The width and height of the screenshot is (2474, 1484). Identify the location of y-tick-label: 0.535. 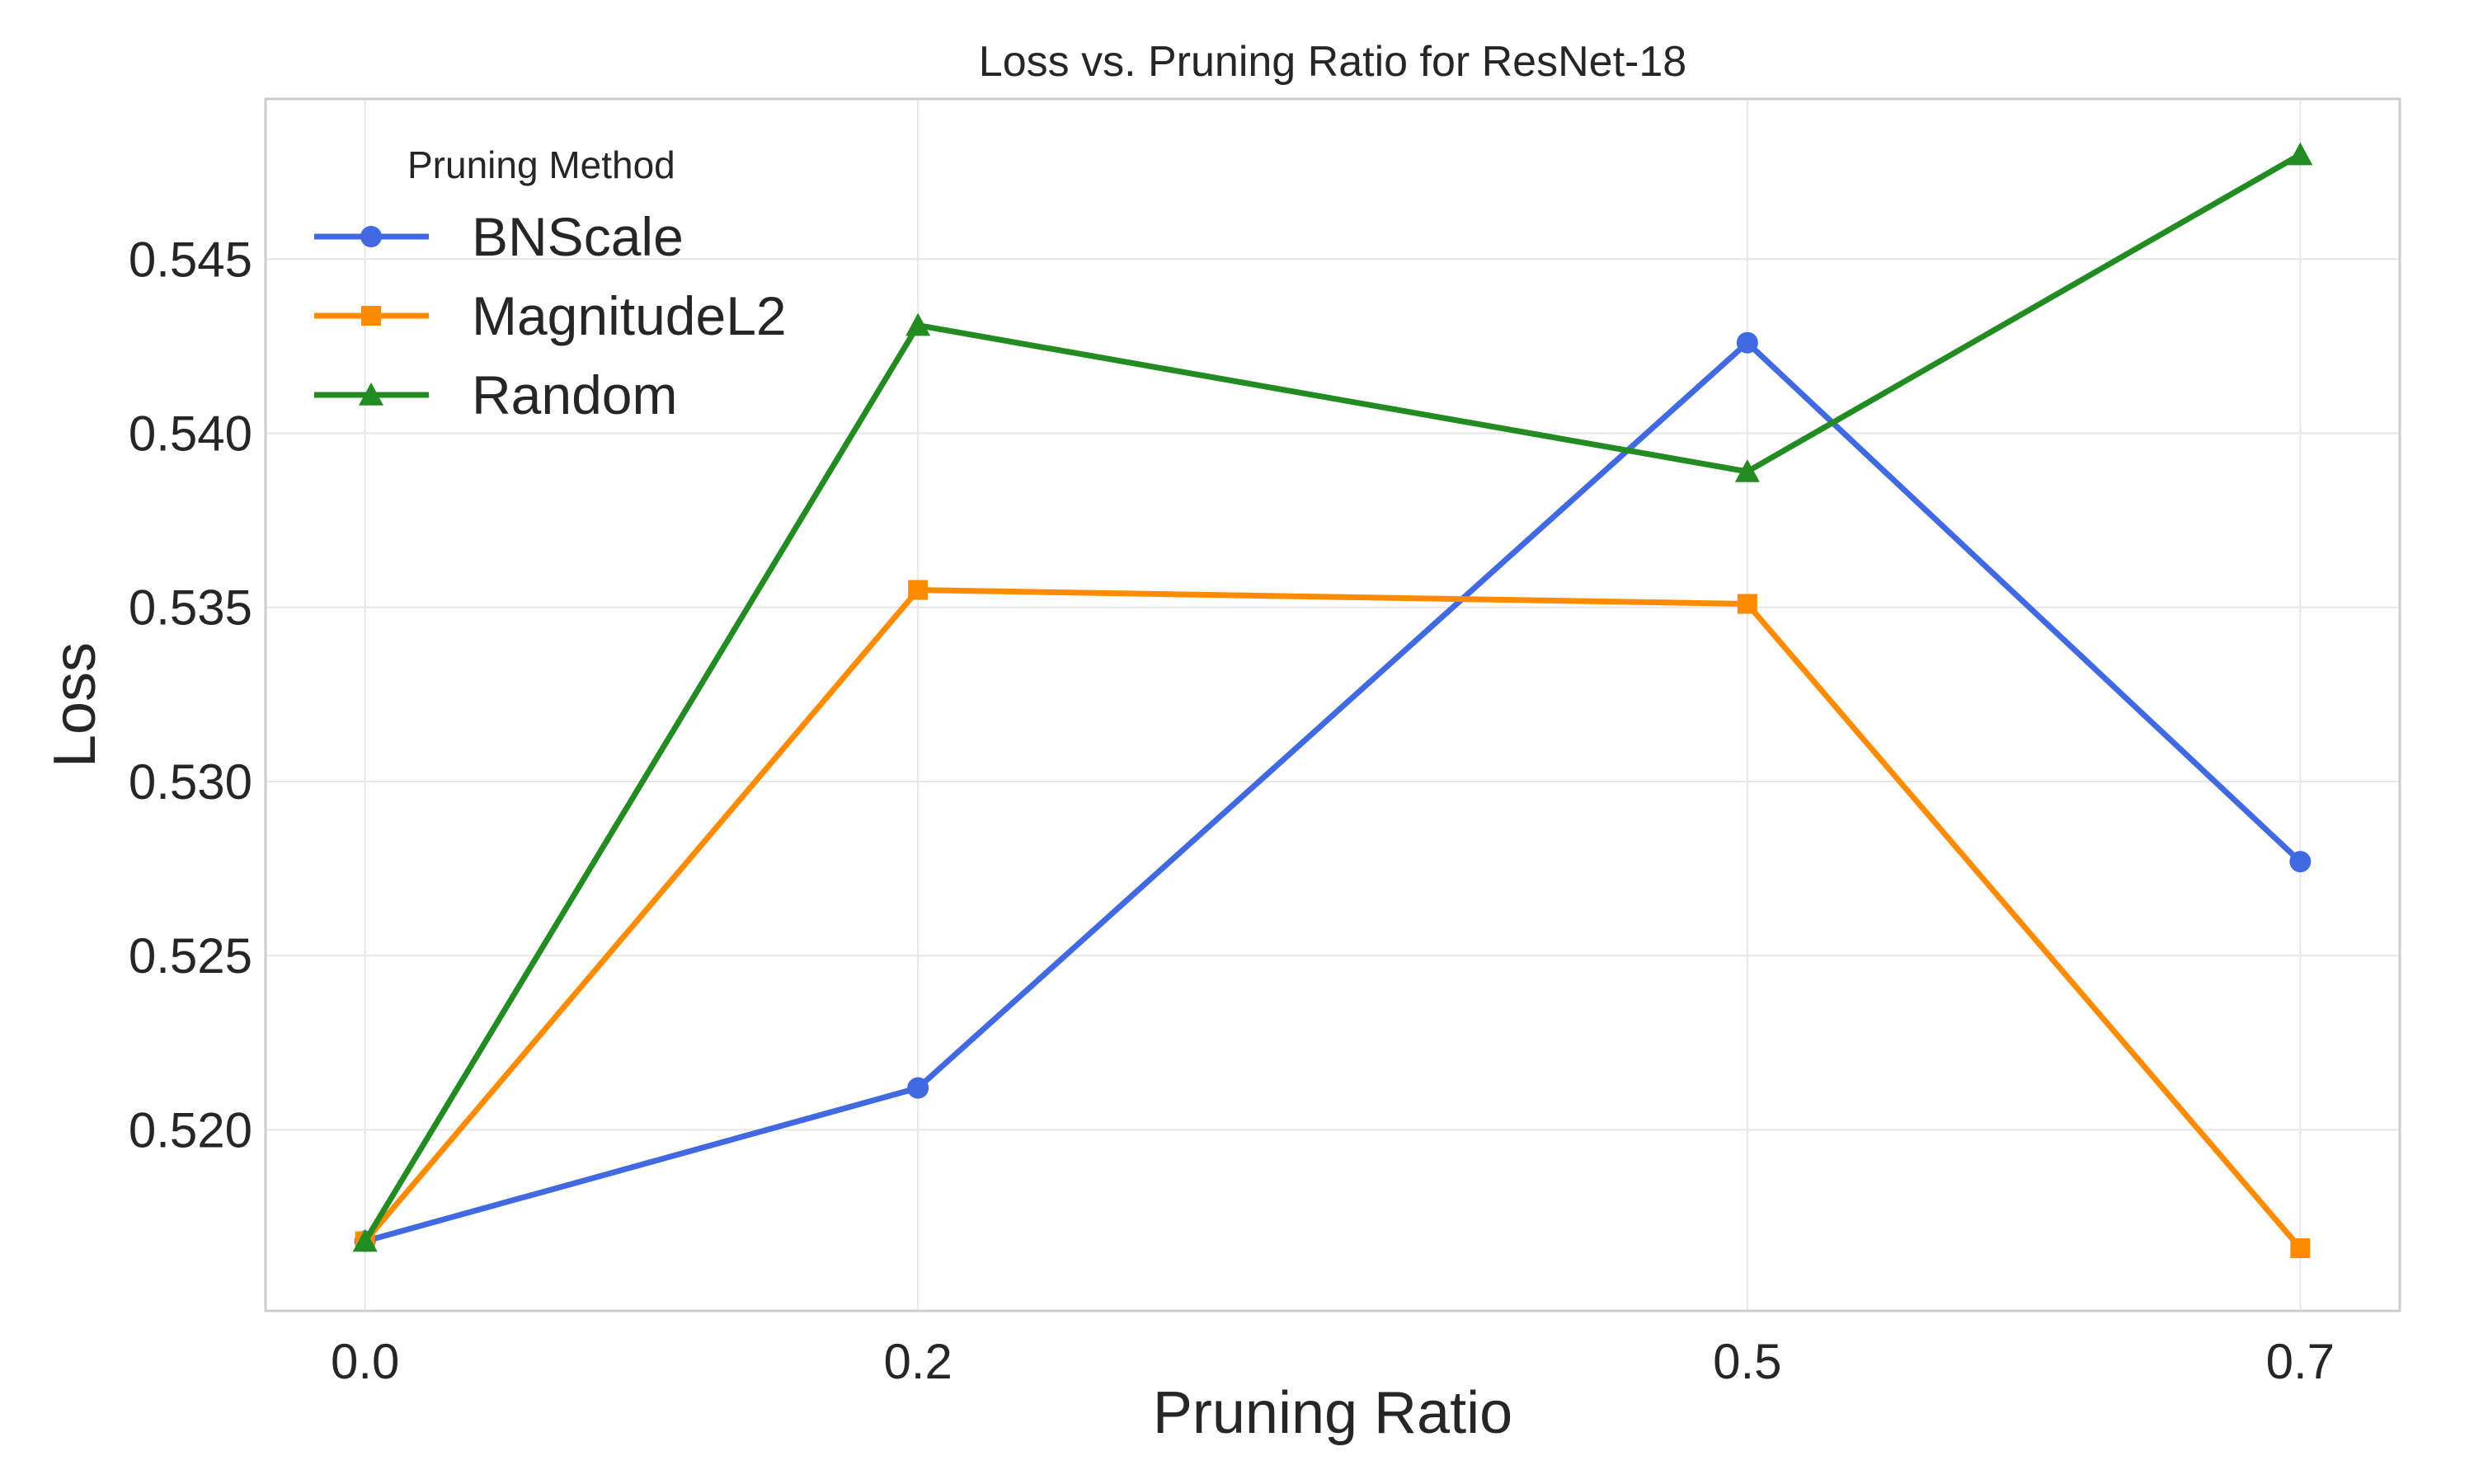
(190, 608).